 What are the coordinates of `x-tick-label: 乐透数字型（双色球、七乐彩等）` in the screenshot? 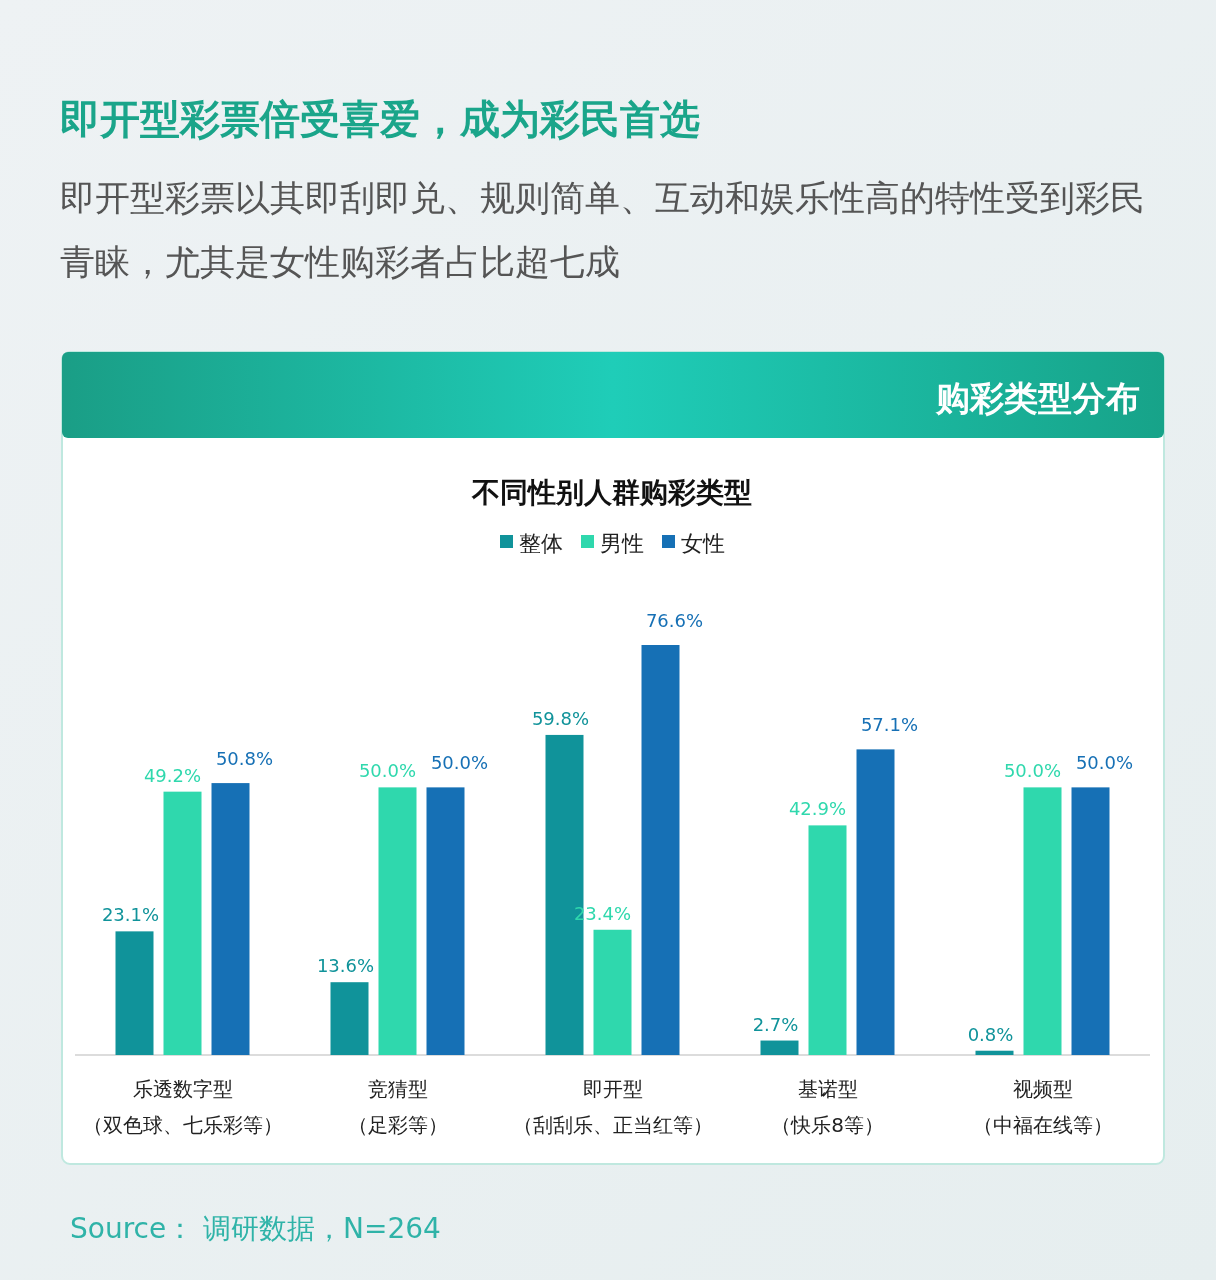 It's located at (182, 1107).